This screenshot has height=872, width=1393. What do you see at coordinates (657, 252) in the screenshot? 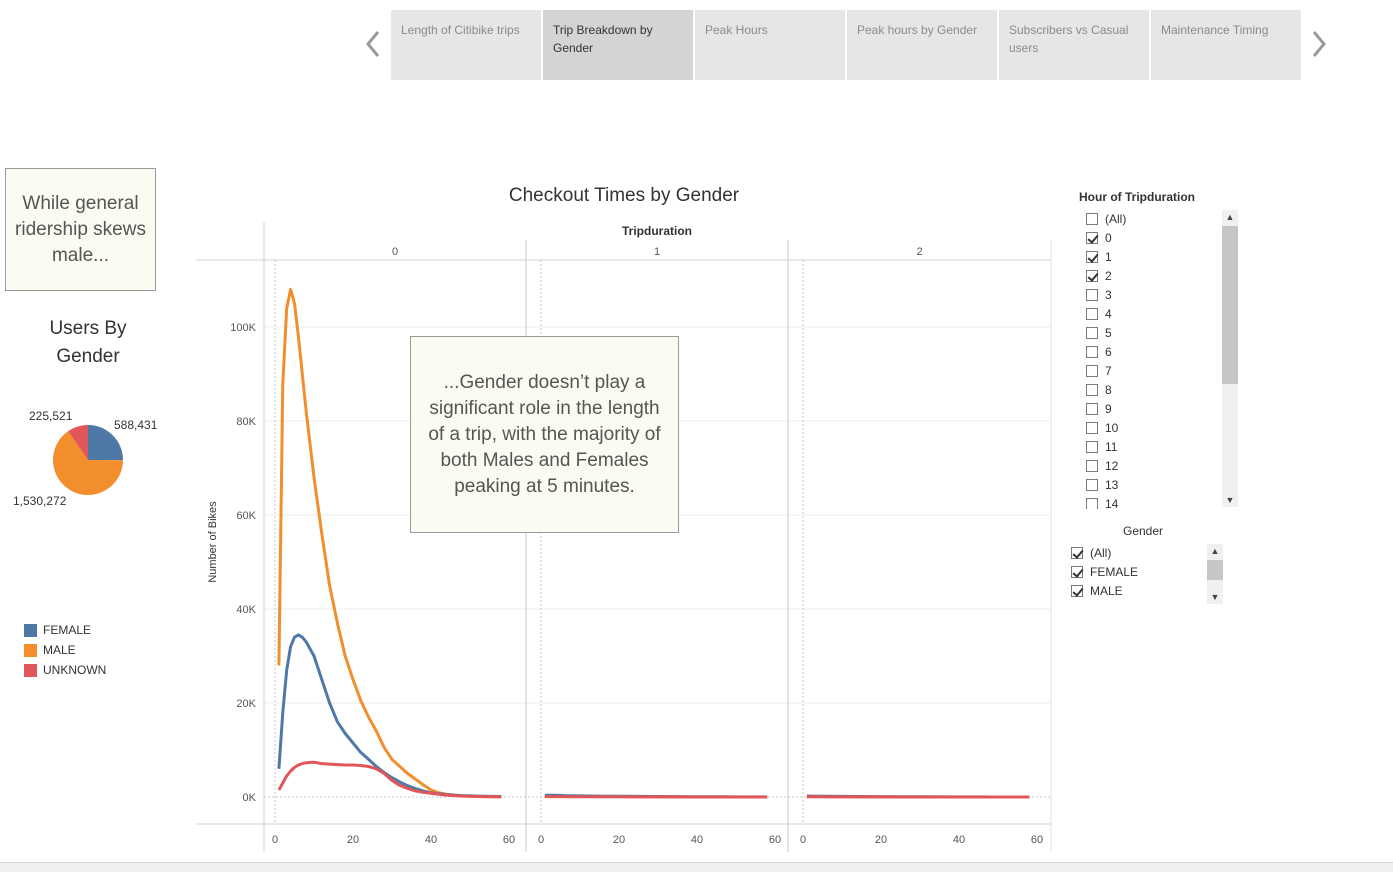
I see `panel-header: 1` at bounding box center [657, 252].